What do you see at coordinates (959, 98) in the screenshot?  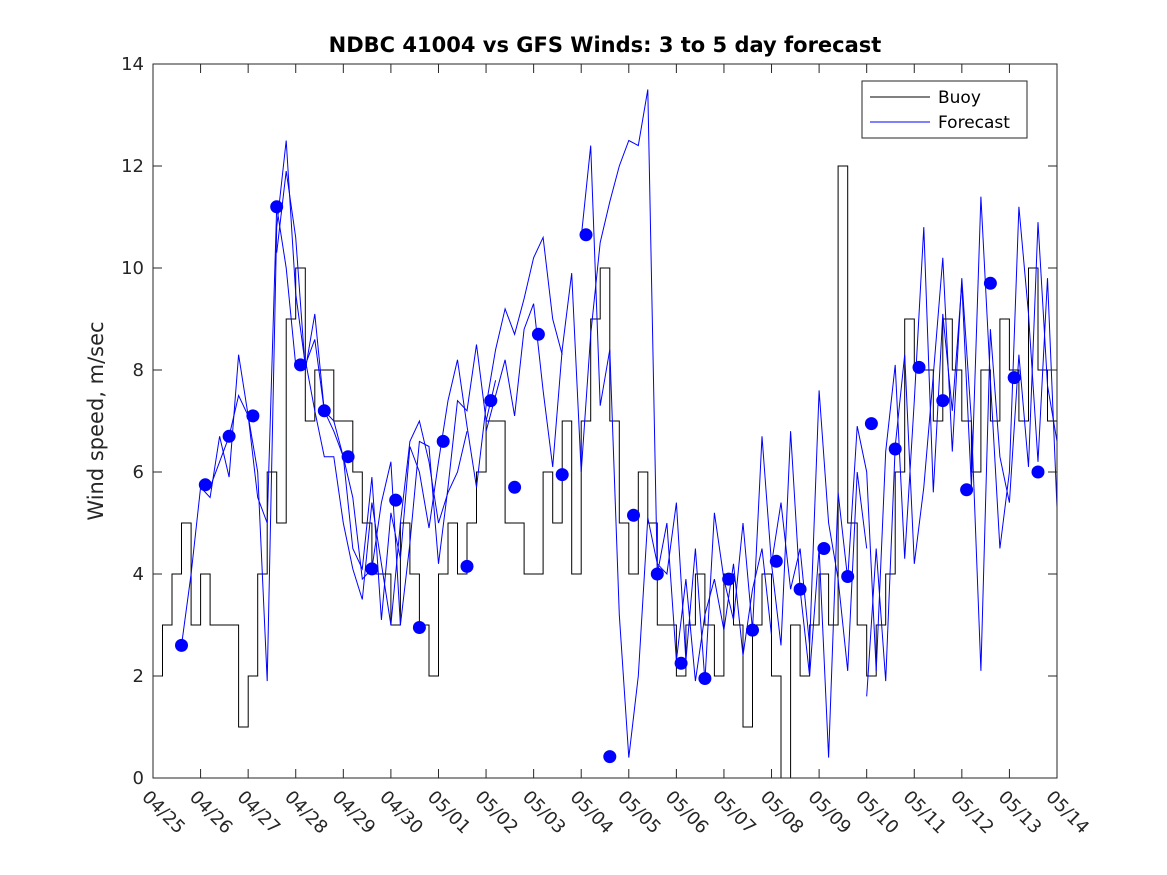 I see `legend-buoy-label: Buoy` at bounding box center [959, 98].